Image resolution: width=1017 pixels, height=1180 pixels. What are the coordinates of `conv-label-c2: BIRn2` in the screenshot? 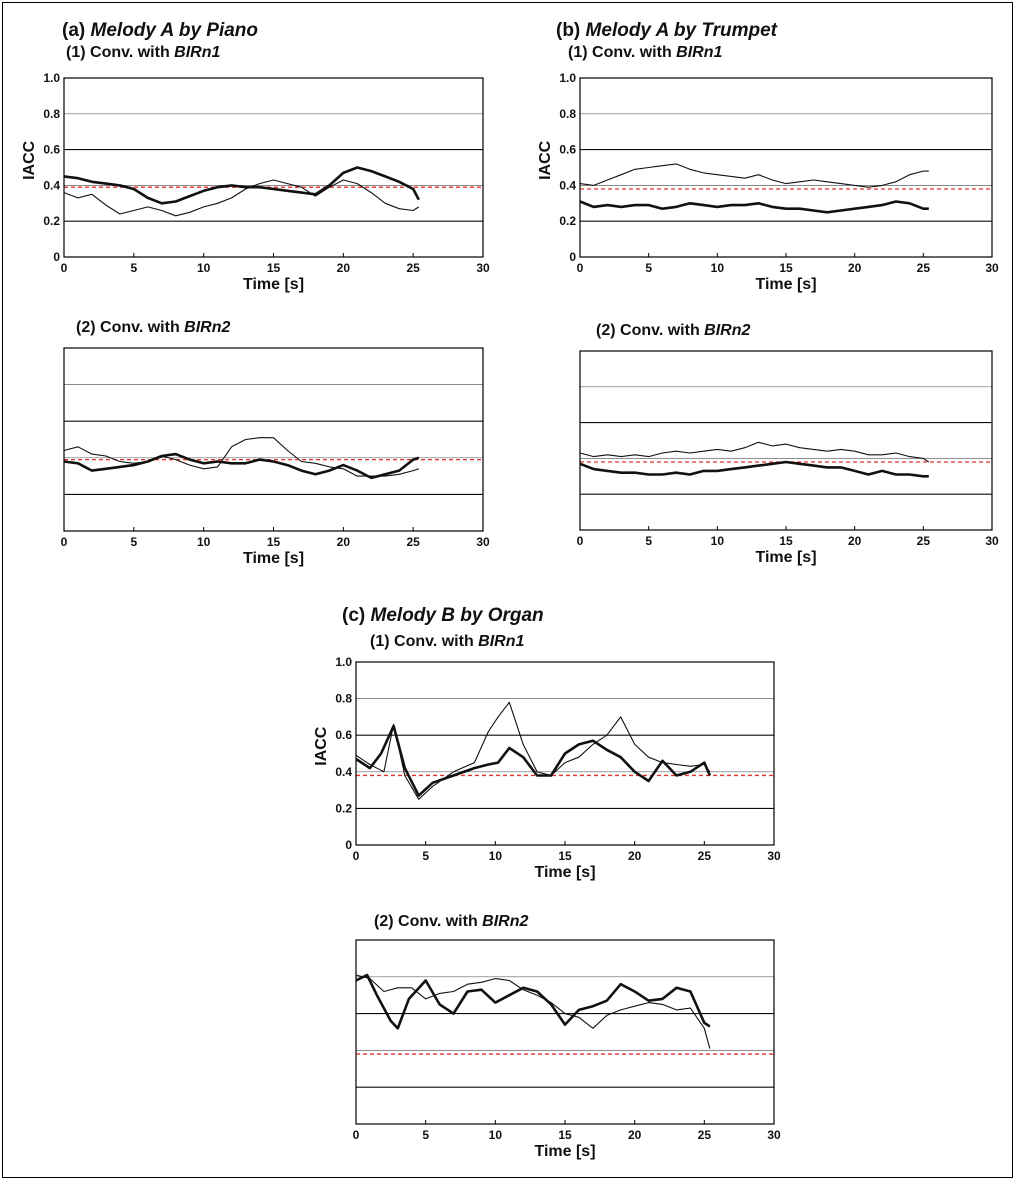 It's located at (505, 921).